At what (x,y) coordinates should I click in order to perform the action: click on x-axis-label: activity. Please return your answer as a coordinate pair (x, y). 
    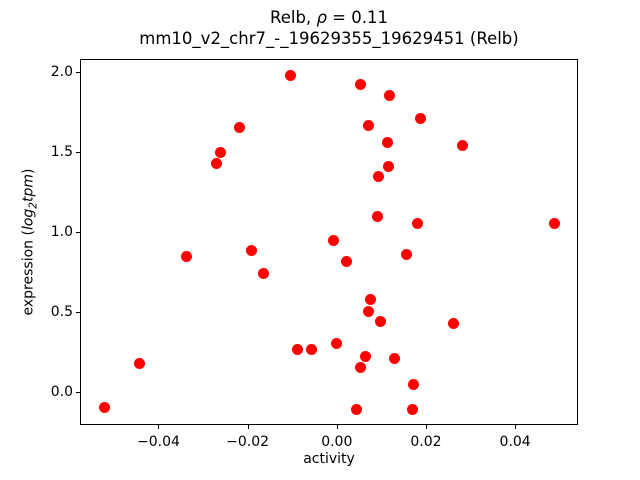
    Looking at the image, I should click on (329, 459).